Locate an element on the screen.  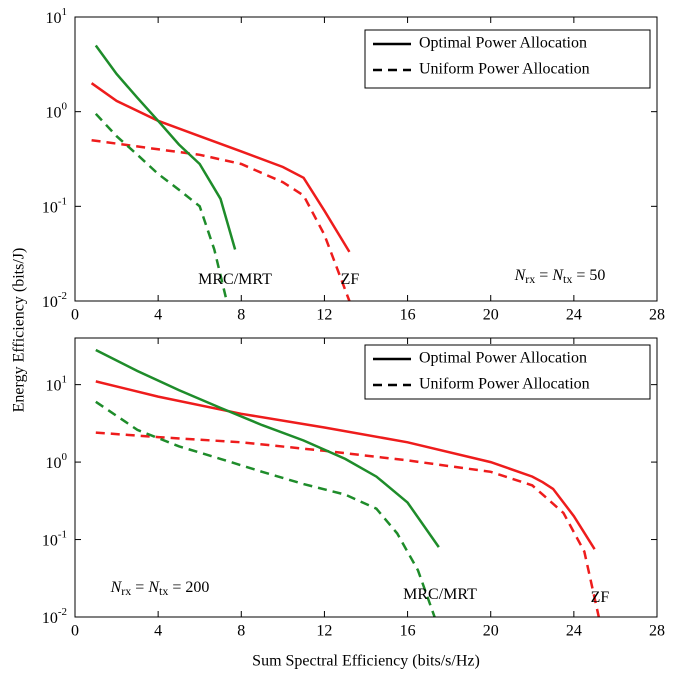
x-axis-label: Sum Spectral Efficiency (bits/s/Hz) is located at coordinates (366, 661).